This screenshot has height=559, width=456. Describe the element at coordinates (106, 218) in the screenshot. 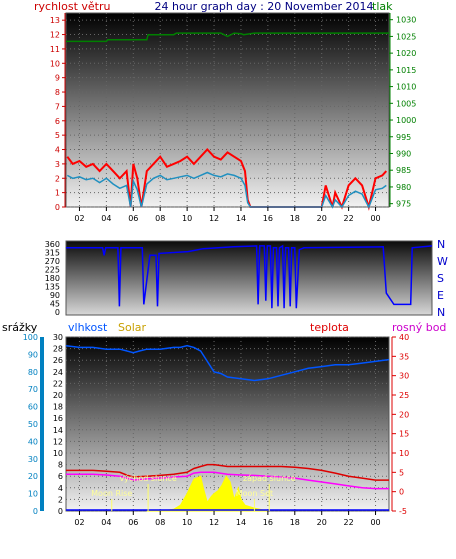

I see `wind-time-tick-label: 04` at that location.